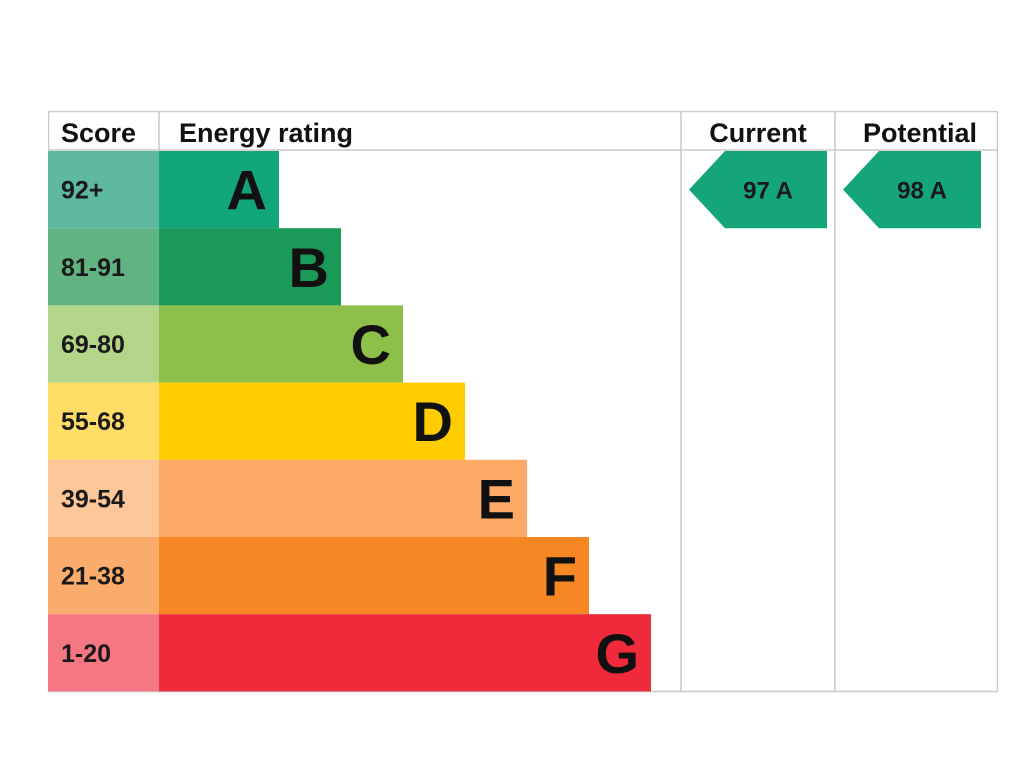  I want to click on score-cell-c, so click(103, 344).